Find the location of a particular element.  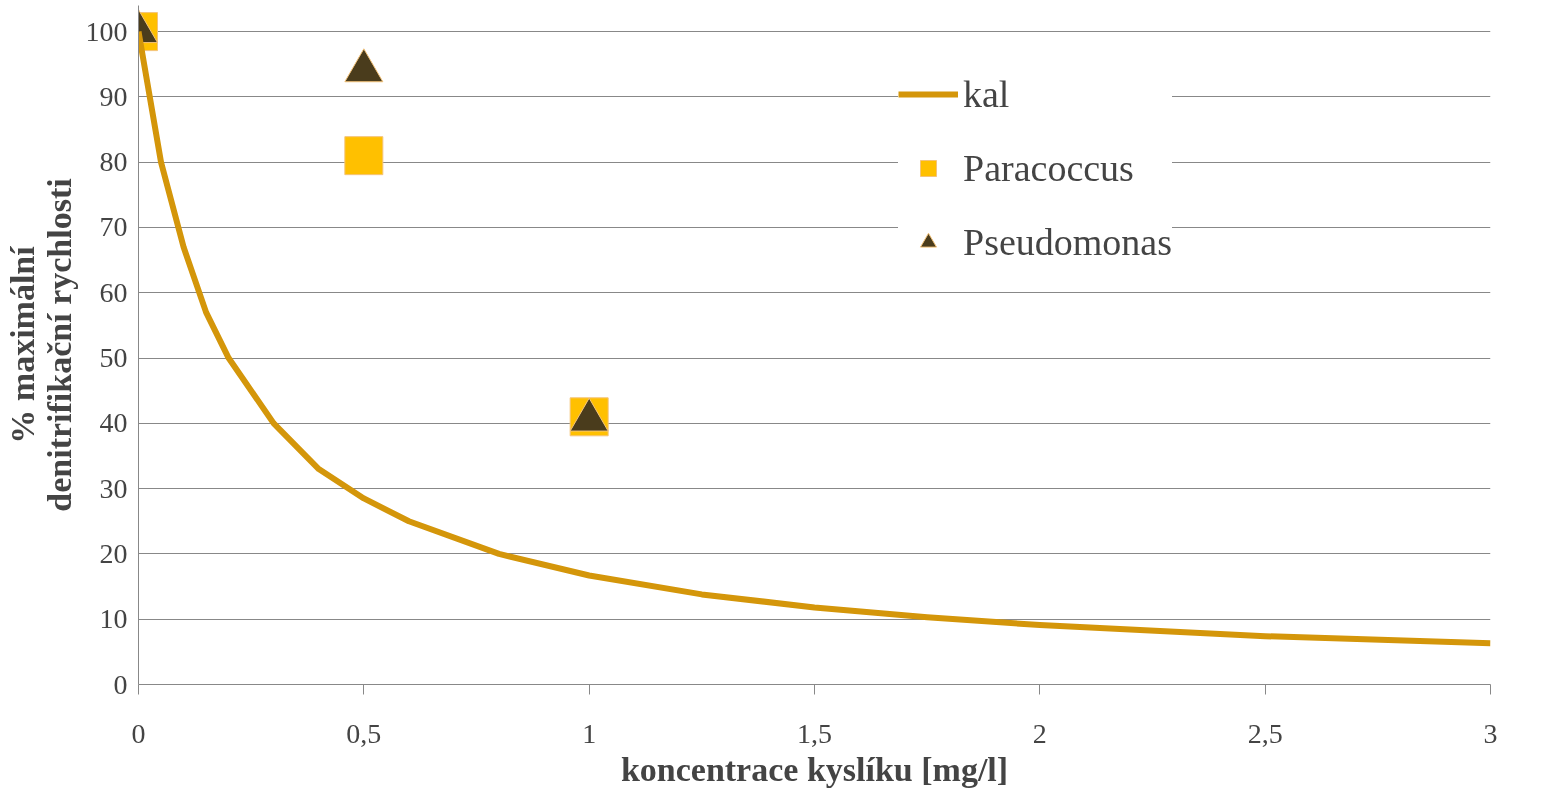

y-tick-label: 0 is located at coordinates (120, 684).